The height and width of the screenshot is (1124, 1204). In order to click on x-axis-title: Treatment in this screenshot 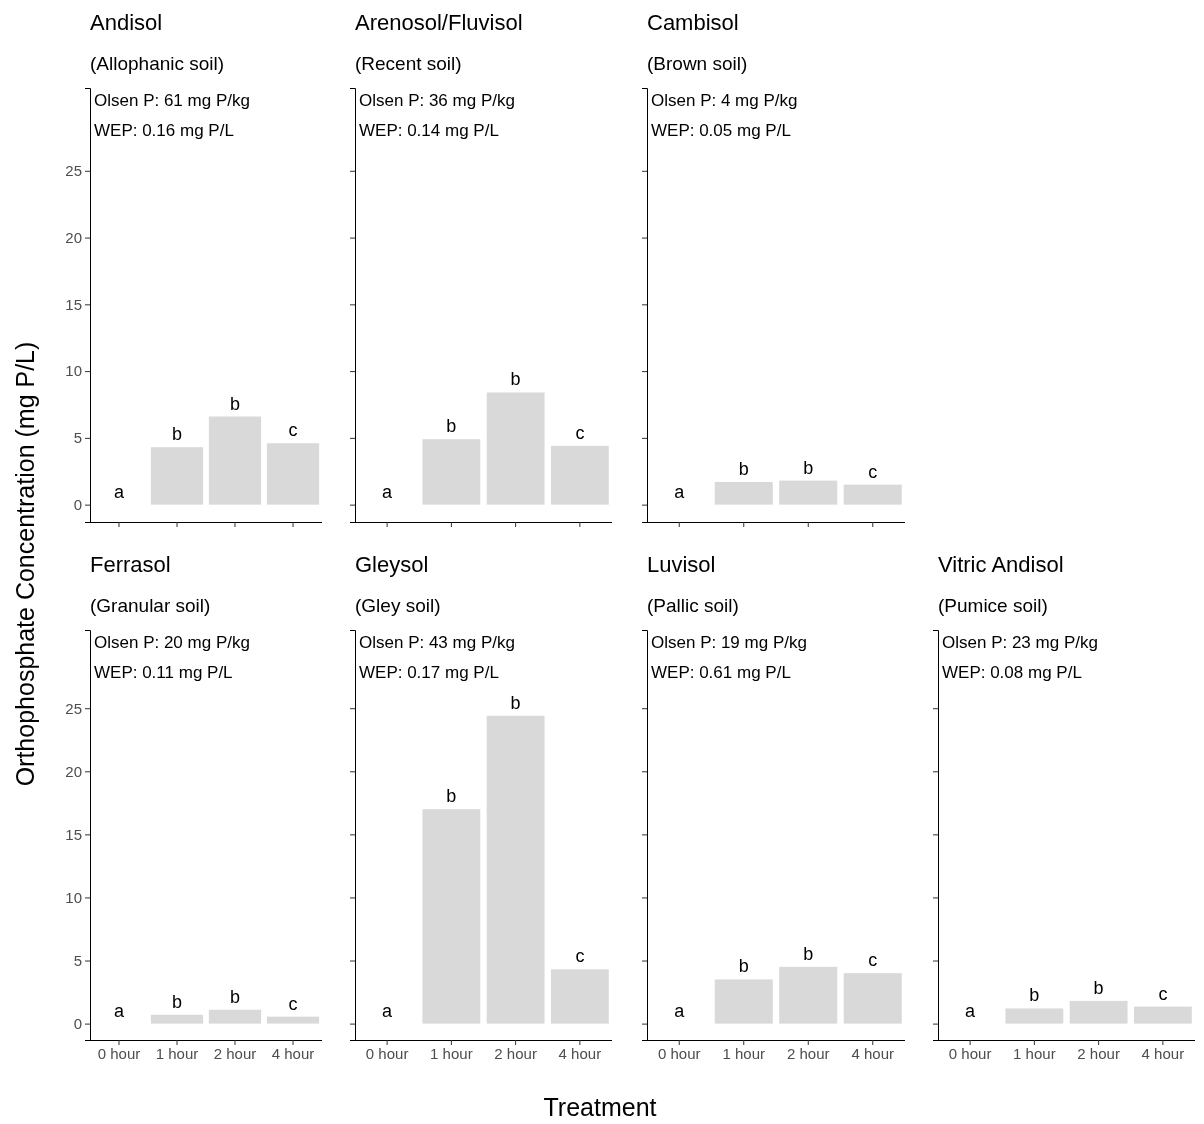, I will do `click(600, 1107)`.